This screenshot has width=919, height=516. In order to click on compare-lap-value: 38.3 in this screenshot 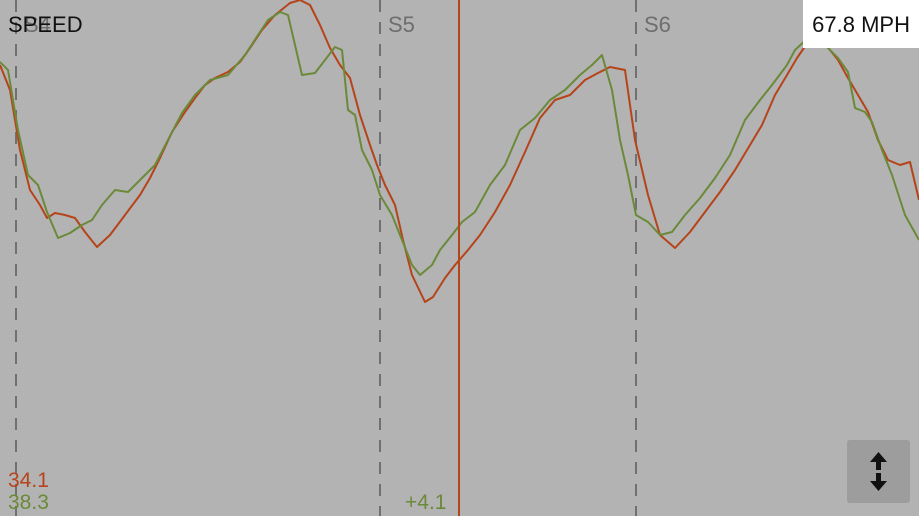, I will do `click(28, 502)`.